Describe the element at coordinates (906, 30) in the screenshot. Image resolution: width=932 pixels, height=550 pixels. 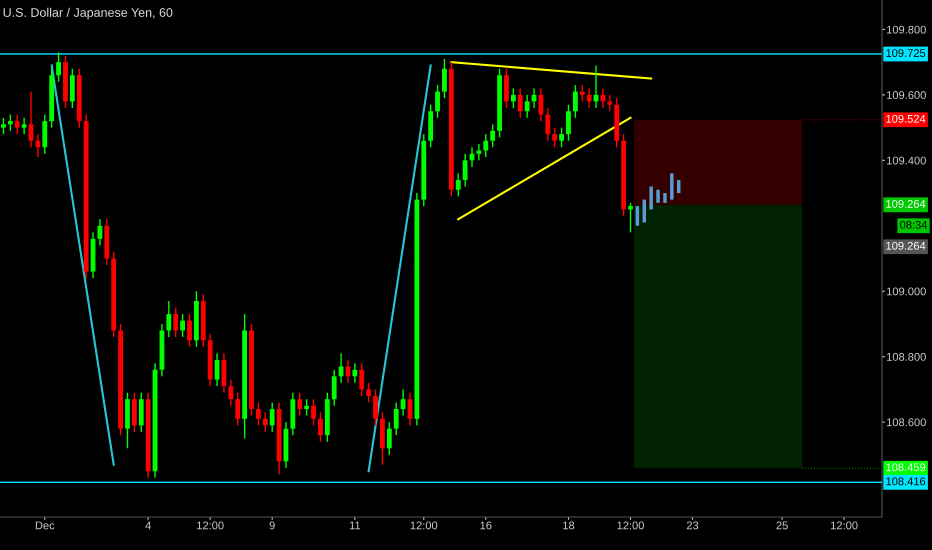
I see `y-tick-label: 109.800` at that location.